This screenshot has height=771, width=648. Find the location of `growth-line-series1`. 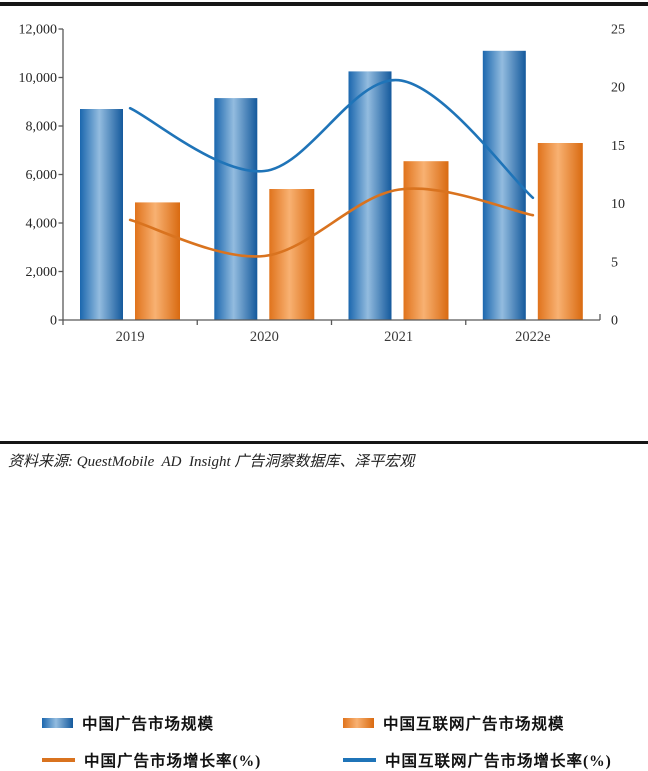

growth-line-series1 is located at coordinates (331, 139).